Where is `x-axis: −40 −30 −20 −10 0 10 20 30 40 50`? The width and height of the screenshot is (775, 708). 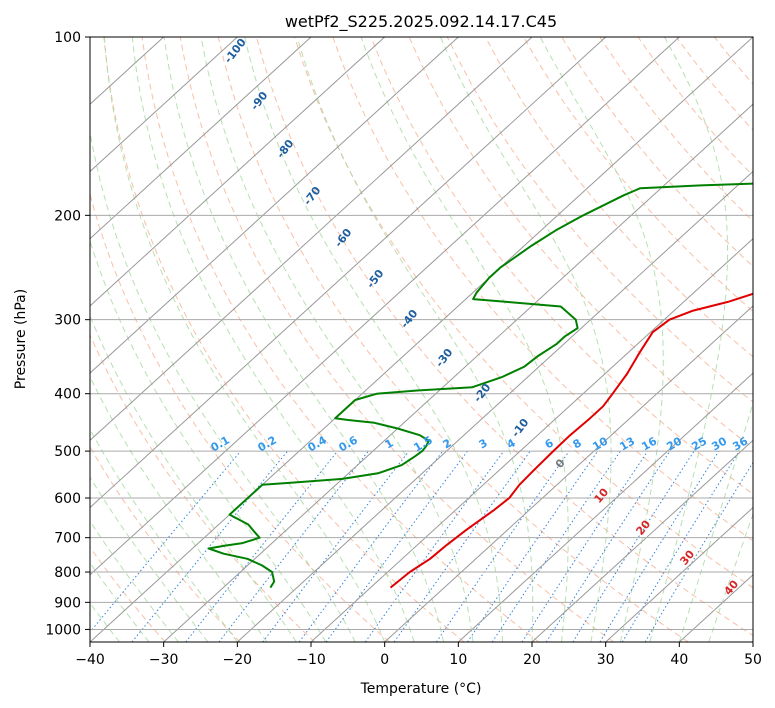 x-axis: −40 −30 −20 −10 0 10 20 30 40 50 is located at coordinates (418, 655).